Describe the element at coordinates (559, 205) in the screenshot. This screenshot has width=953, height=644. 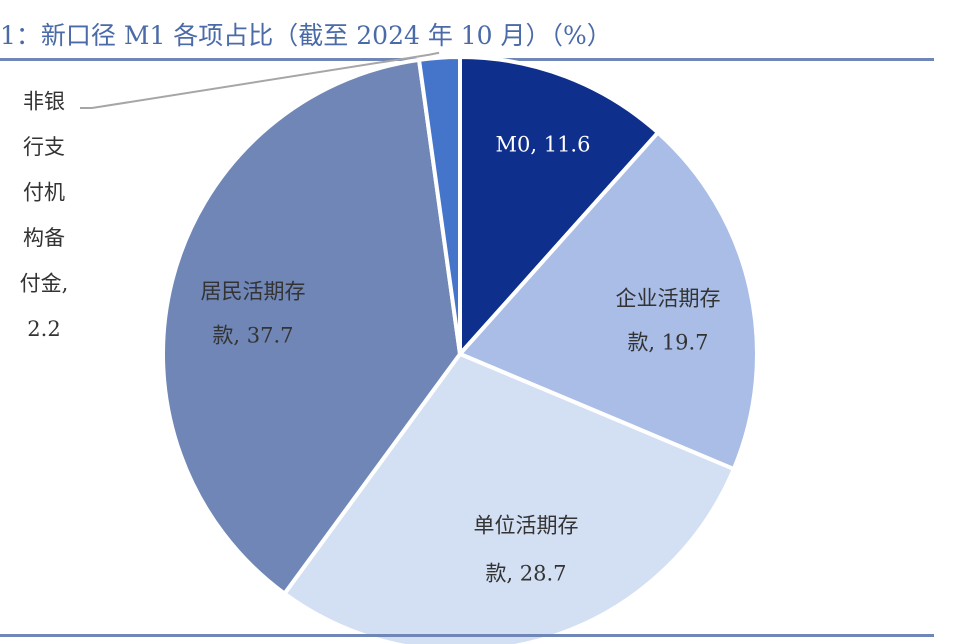
I see `slice-m0` at that location.